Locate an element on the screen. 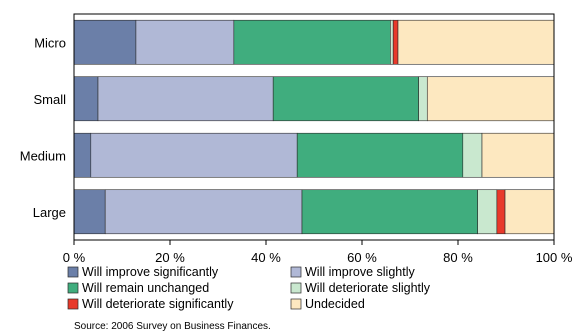 The image size is (576, 333). x-tick-label: 100 % is located at coordinates (554, 257).